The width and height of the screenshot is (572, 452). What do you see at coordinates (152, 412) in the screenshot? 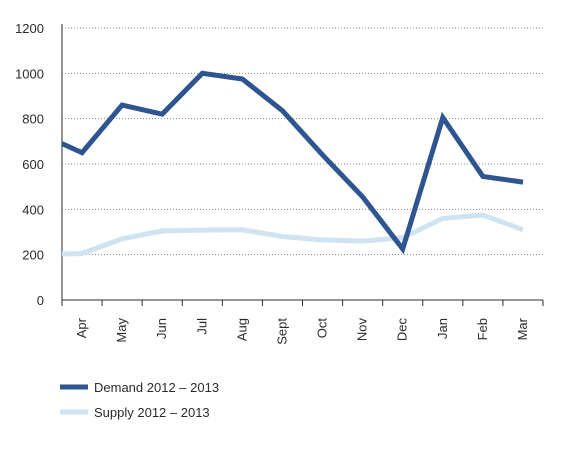
I see `legend-label: Supply 2012 – 2013` at bounding box center [152, 412].